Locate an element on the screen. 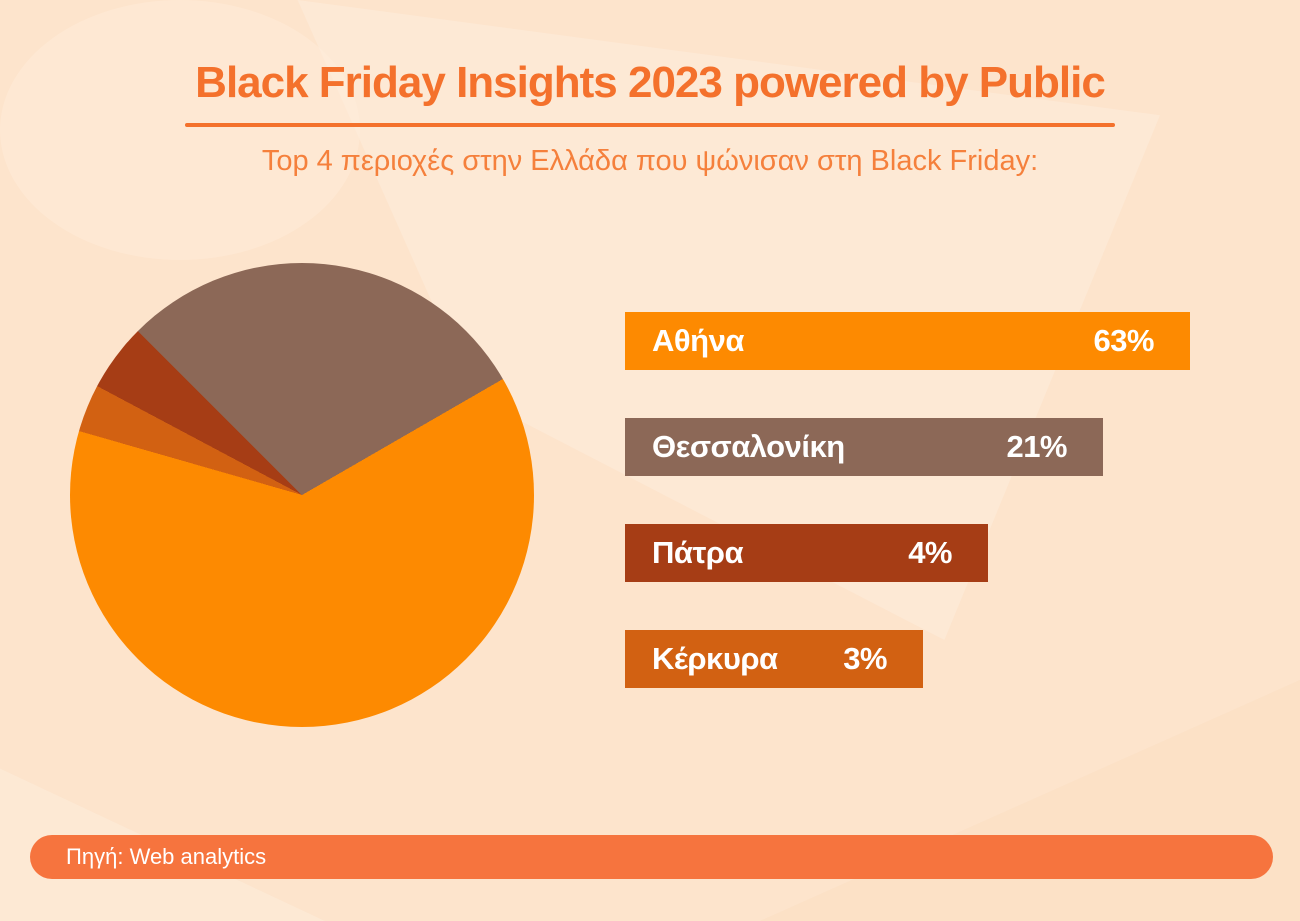 The width and height of the screenshot is (1300, 921). bar-value: 4% is located at coordinates (930, 552).